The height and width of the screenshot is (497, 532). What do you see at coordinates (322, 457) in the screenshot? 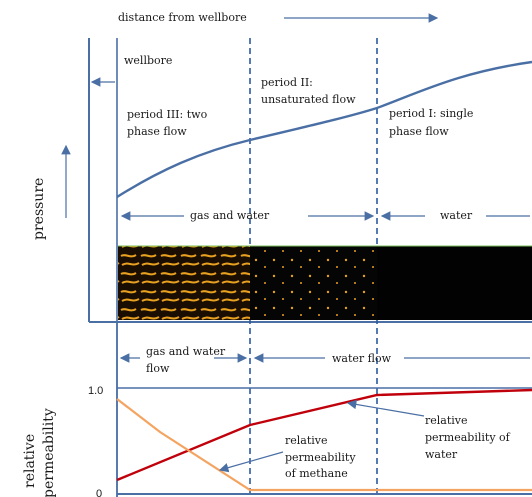
I see `rel-perm-methane-label: relative permeability of methane` at bounding box center [322, 457].